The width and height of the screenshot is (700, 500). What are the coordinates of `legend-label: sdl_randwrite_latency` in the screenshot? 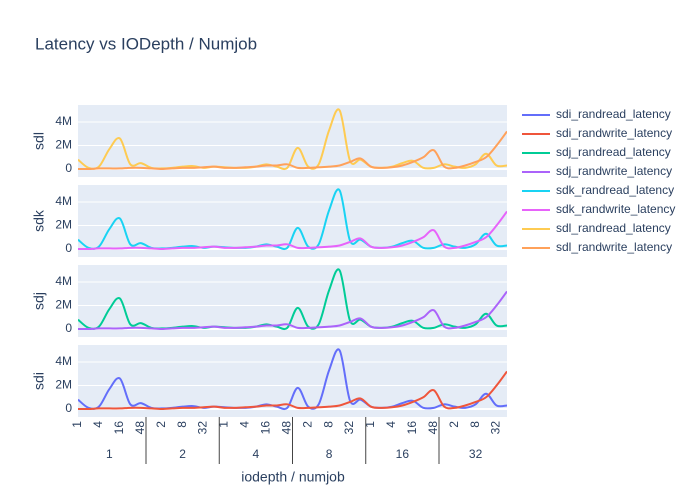 It's located at (614, 247).